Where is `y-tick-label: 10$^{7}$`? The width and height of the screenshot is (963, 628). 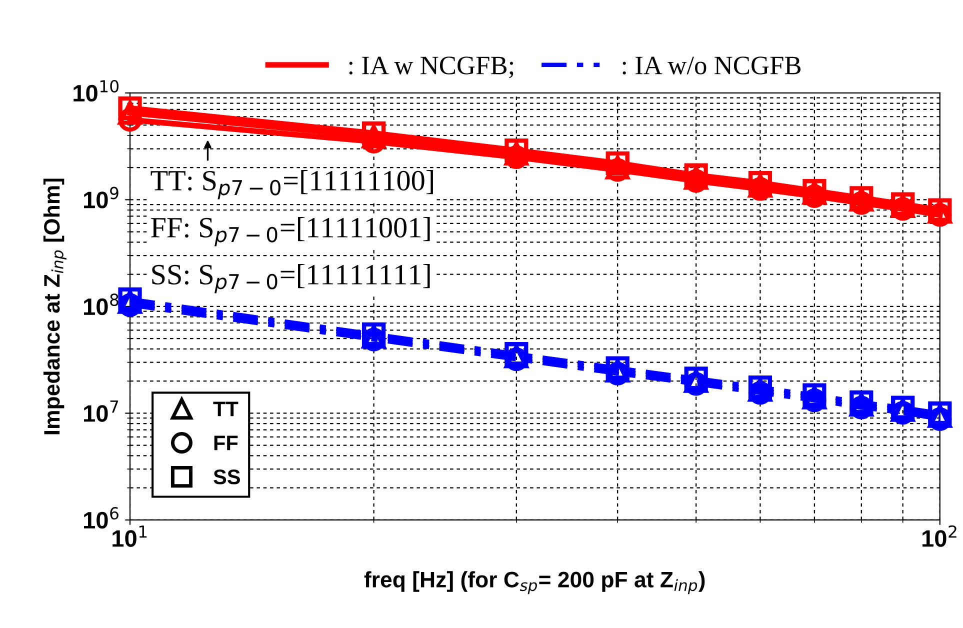 y-tick-label: 10$^{7}$ is located at coordinates (101, 411).